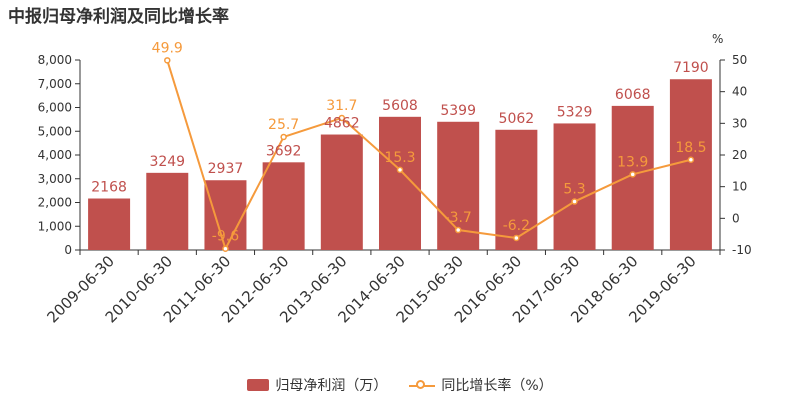 This screenshot has width=800, height=400. Describe the element at coordinates (458, 218) in the screenshot. I see `line-value-label: -3.7` at that location.